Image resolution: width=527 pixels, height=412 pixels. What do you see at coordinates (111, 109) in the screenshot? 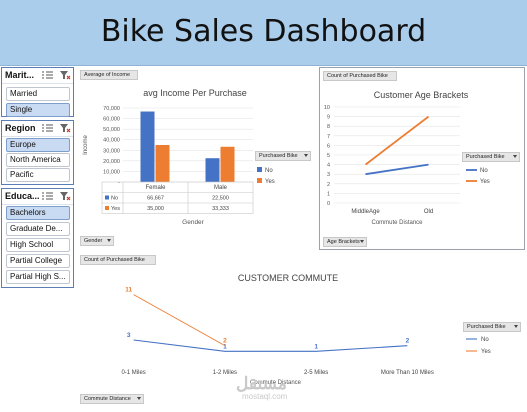
I see `y-tick-label: 70,000` at bounding box center [111, 109].